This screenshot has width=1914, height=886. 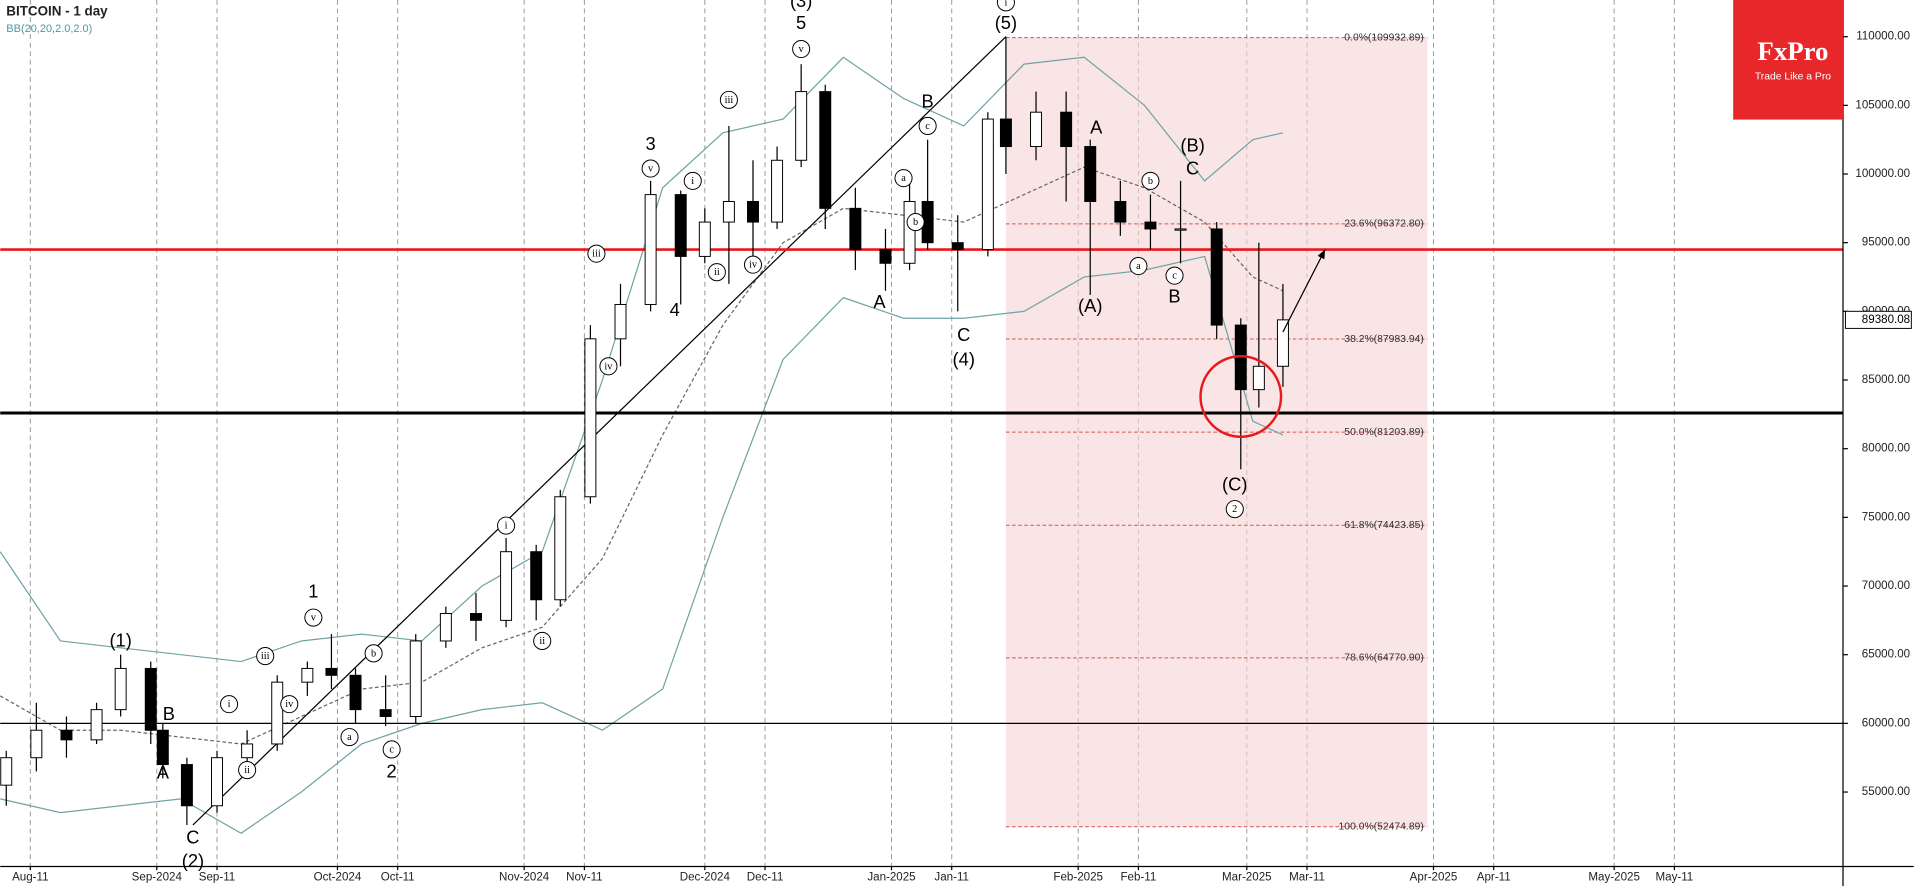 What do you see at coordinates (1886, 449) in the screenshot?
I see `y-tick-label: 80000.00` at bounding box center [1886, 449].